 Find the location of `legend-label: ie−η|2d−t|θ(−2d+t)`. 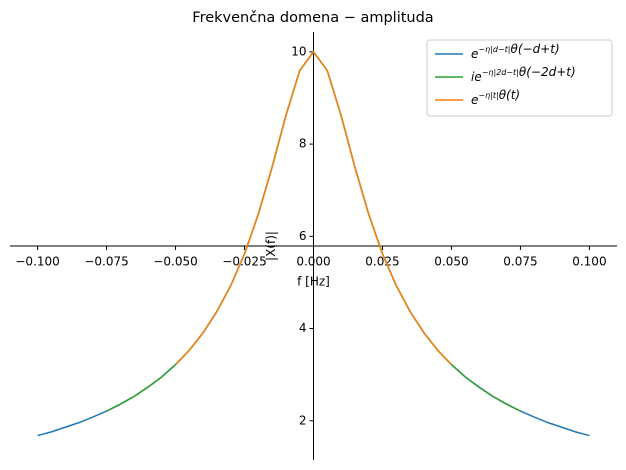

legend-label: ie−η|2d−t|θ(−2d+t) is located at coordinates (523, 74).